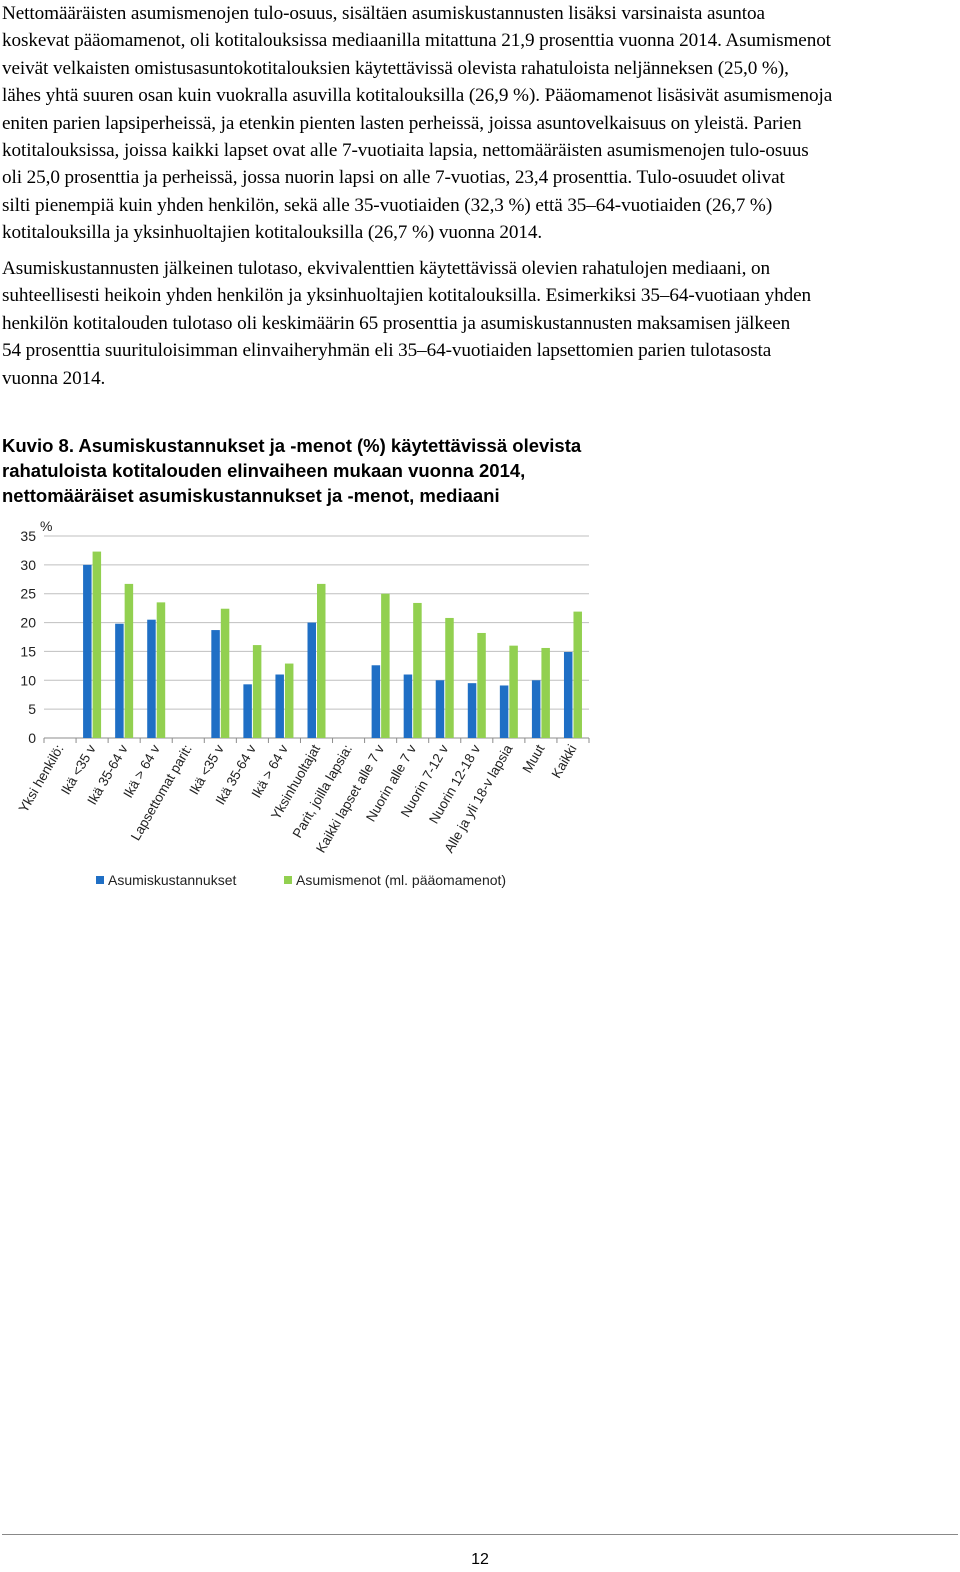  What do you see at coordinates (28, 594) in the screenshot?
I see `y-tick-label: 25` at bounding box center [28, 594].